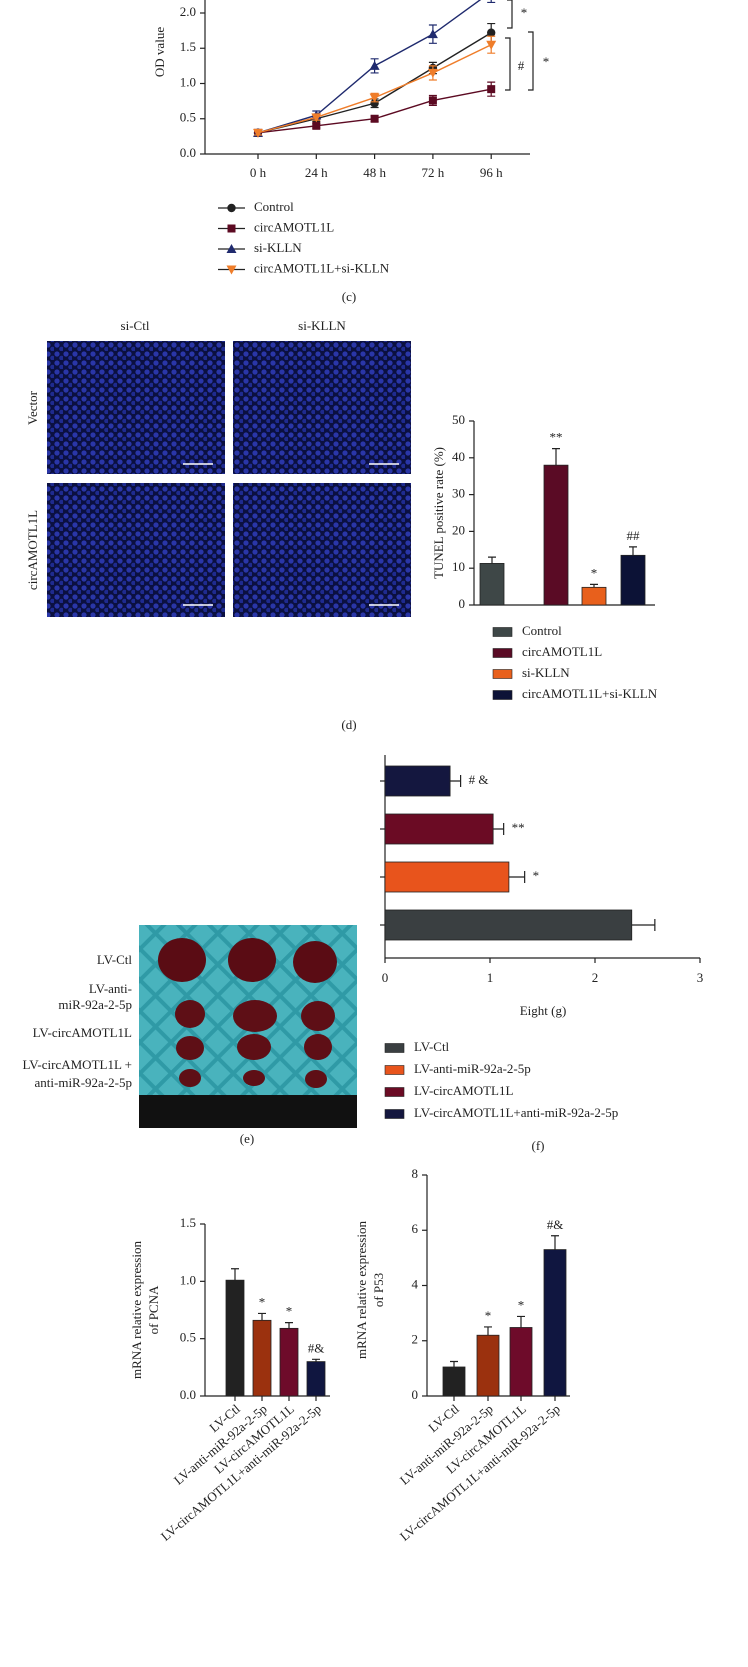 Image resolution: width=748 pixels, height=1667 pixels. I want to click on panel-label: (d), so click(348, 724).